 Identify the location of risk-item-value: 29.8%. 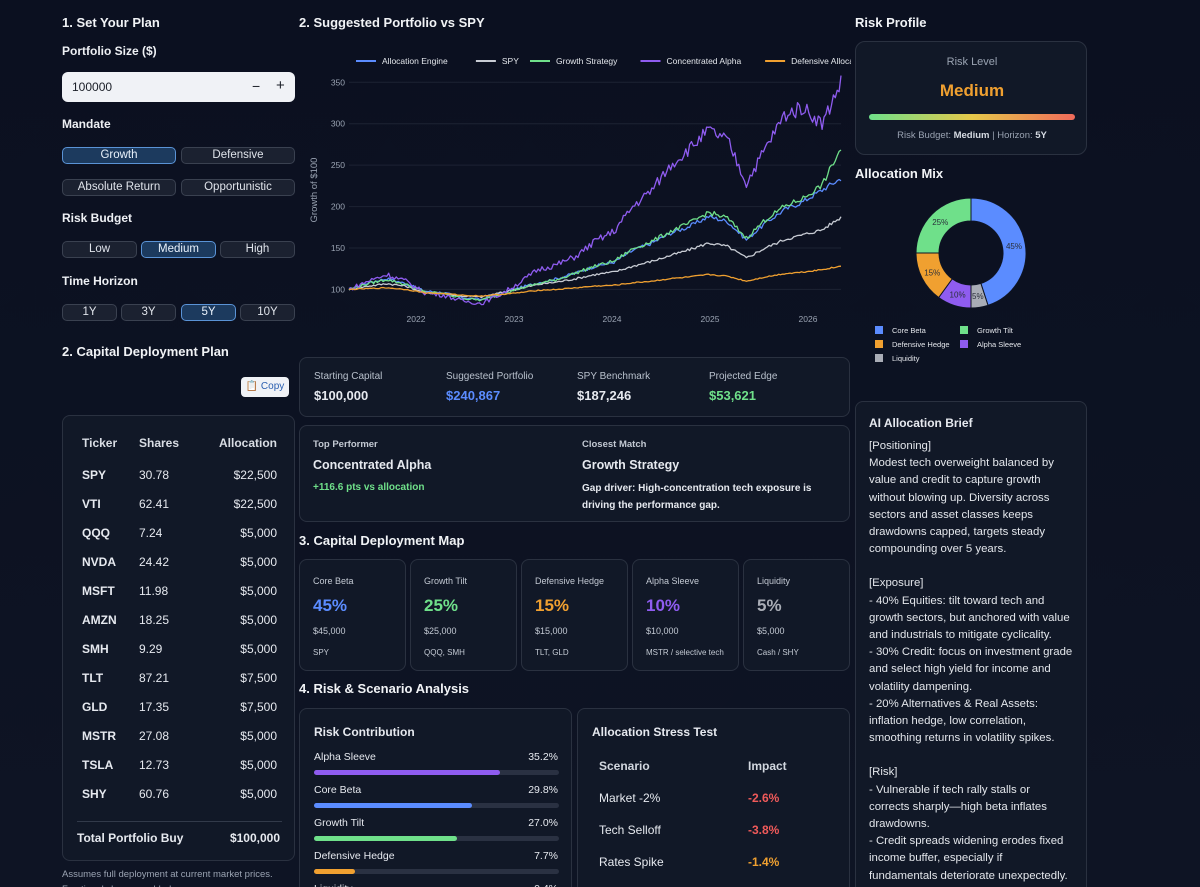
(543, 790).